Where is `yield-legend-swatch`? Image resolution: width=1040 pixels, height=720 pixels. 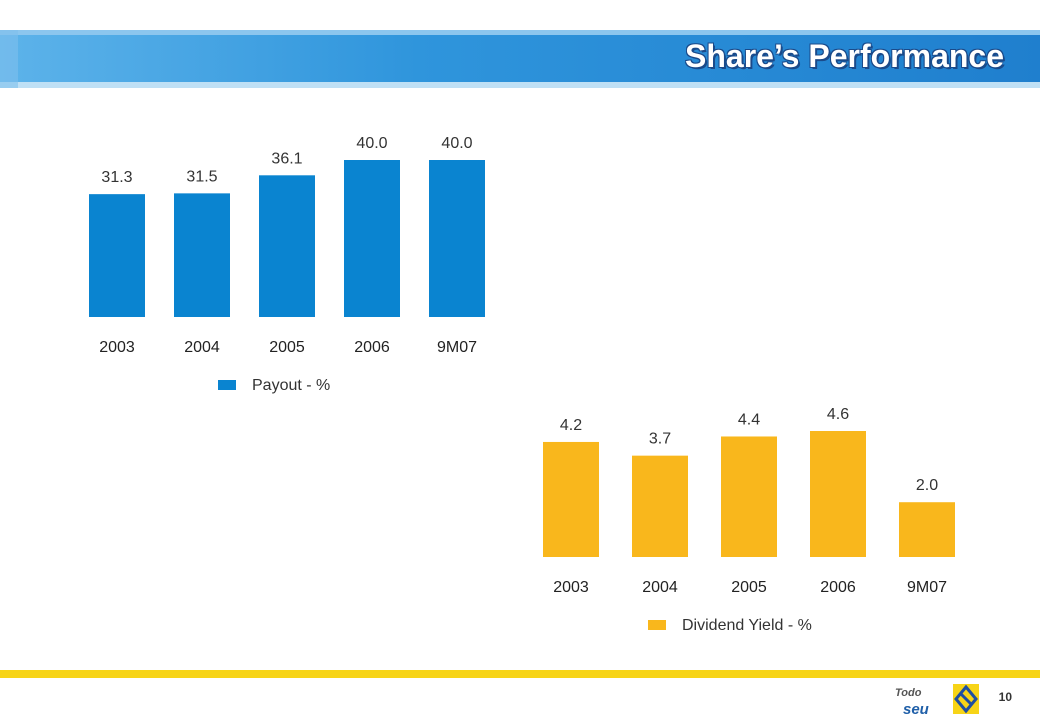
yield-legend-swatch is located at coordinates (657, 625).